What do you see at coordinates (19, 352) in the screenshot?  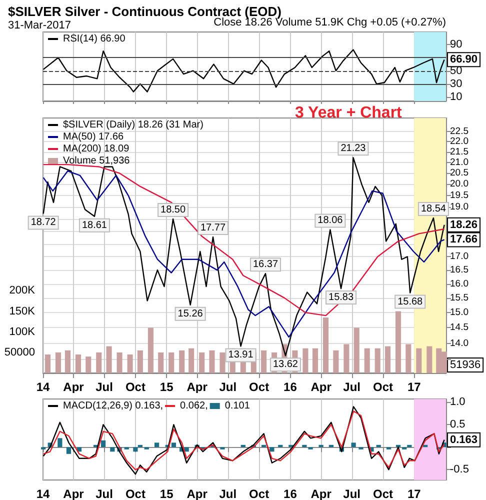 I see `y2-tick-label: 50000` at bounding box center [19, 352].